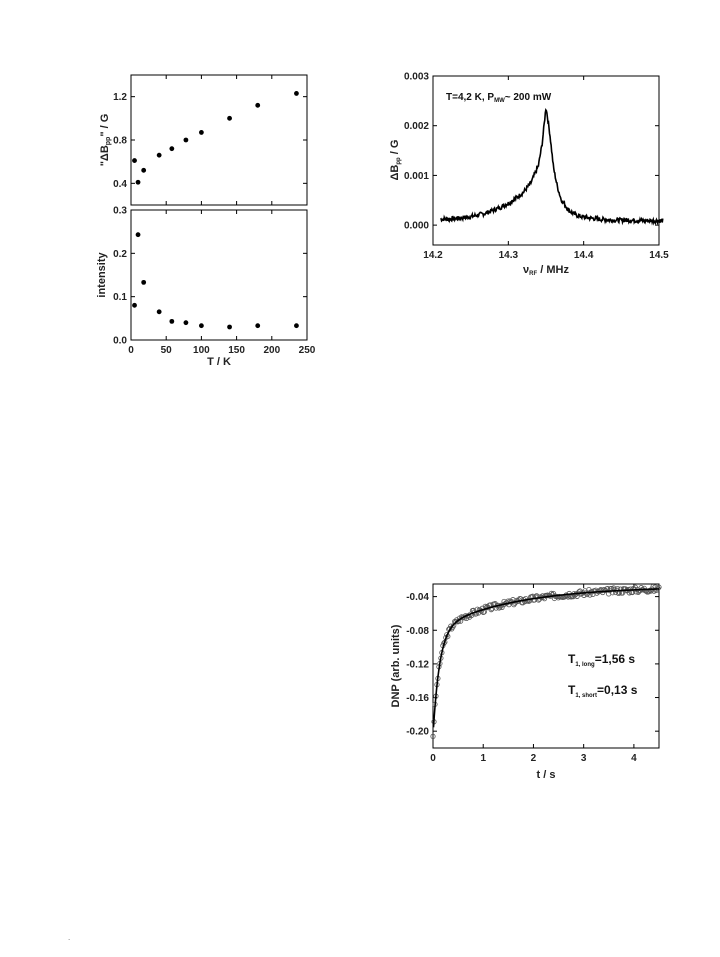  Describe the element at coordinates (307, 350) in the screenshot. I see `x-tick-label: 250` at that location.